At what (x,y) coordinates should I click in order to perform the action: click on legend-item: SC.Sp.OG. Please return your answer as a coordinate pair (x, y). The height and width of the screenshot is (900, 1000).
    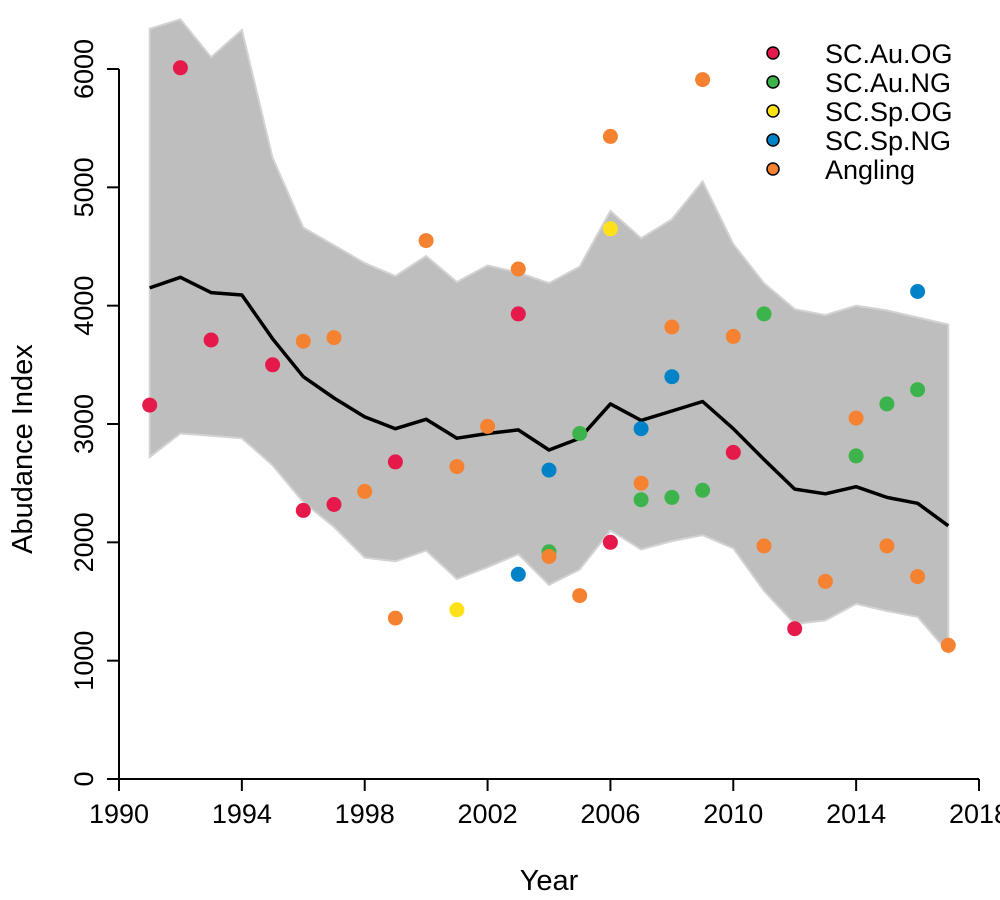
    Looking at the image, I should click on (859, 112).